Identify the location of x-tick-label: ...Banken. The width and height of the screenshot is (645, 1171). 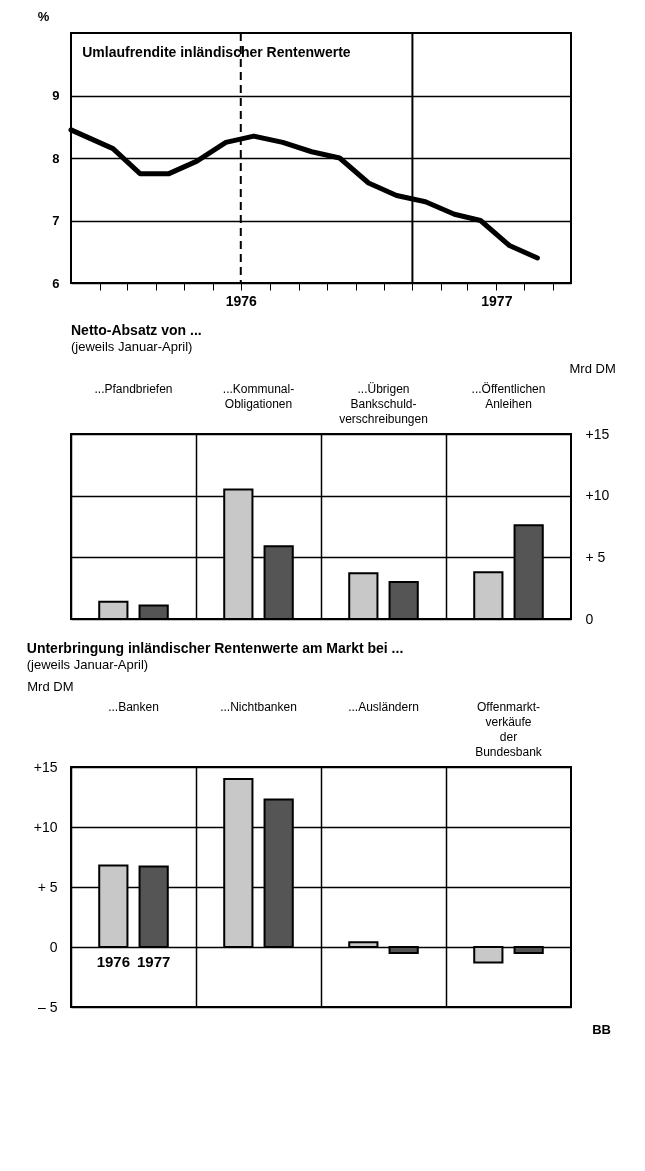
(133, 706).